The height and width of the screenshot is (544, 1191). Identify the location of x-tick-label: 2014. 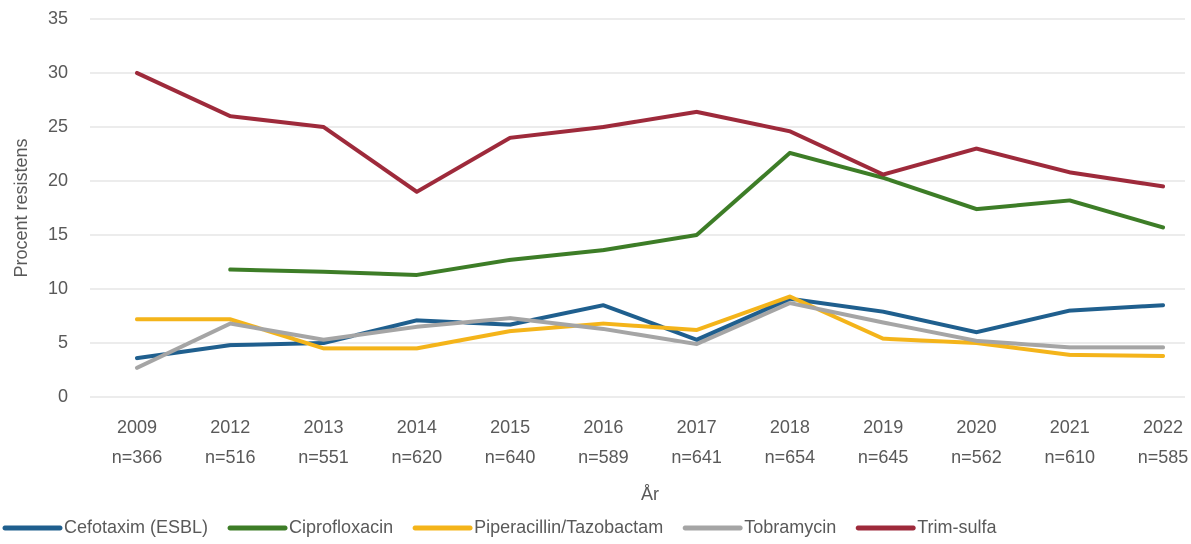
(417, 427).